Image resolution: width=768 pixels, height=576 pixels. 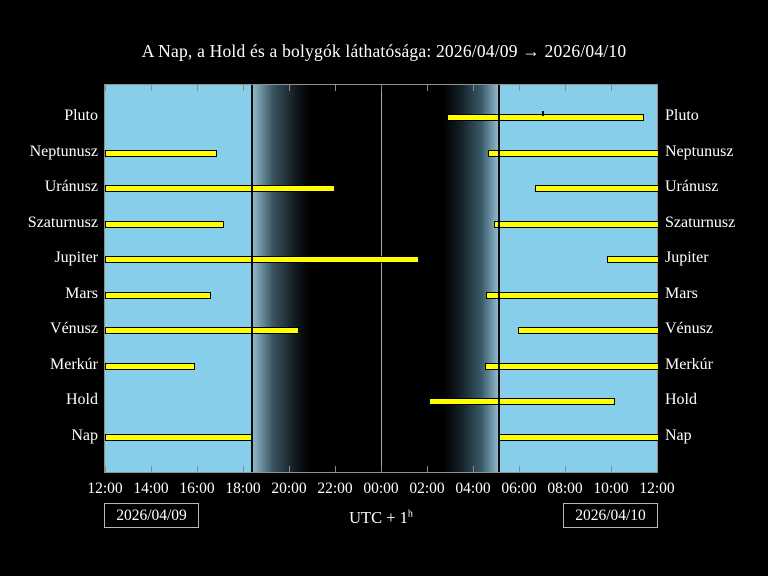 I want to click on sunrise-line, so click(x=499, y=278).